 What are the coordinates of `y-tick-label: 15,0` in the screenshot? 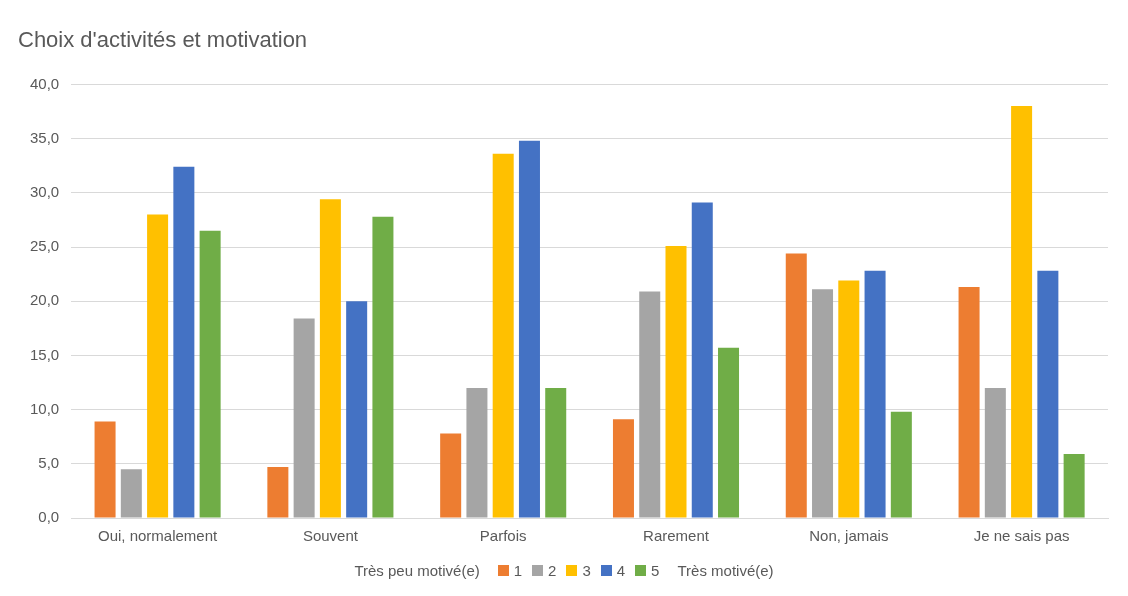 It's located at (44, 354).